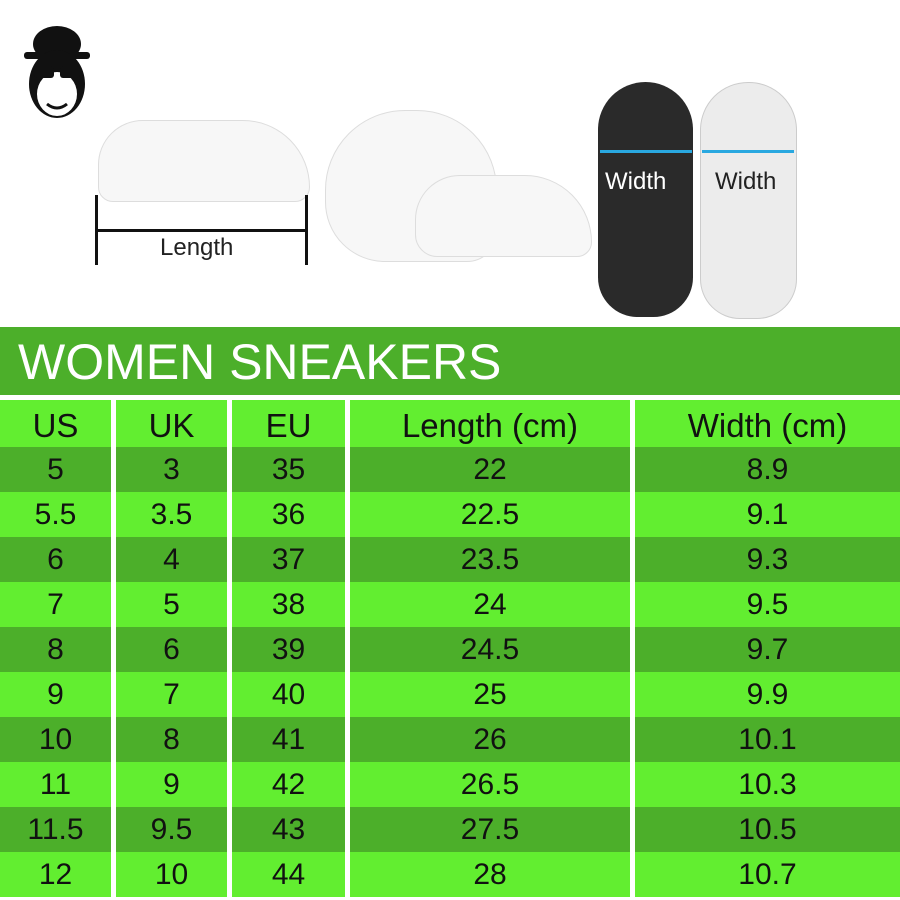 The width and height of the screenshot is (900, 900). What do you see at coordinates (171, 604) in the screenshot?
I see `cell-uk: 5` at bounding box center [171, 604].